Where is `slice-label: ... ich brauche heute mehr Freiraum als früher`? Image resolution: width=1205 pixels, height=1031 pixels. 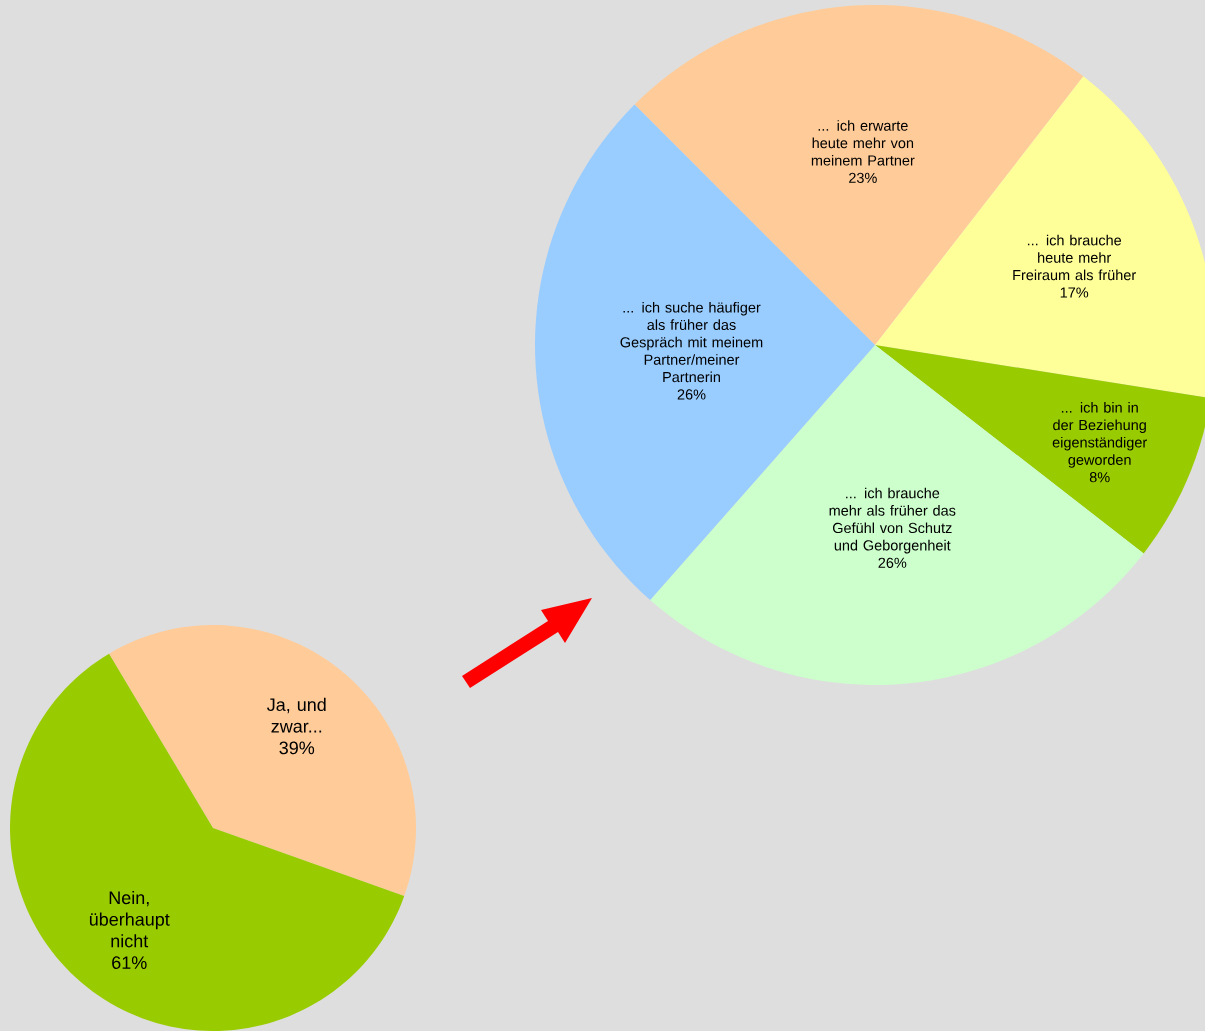
slice-label: ... ich brauche heute mehr Freiraum als früher is located at coordinates (1074, 257).